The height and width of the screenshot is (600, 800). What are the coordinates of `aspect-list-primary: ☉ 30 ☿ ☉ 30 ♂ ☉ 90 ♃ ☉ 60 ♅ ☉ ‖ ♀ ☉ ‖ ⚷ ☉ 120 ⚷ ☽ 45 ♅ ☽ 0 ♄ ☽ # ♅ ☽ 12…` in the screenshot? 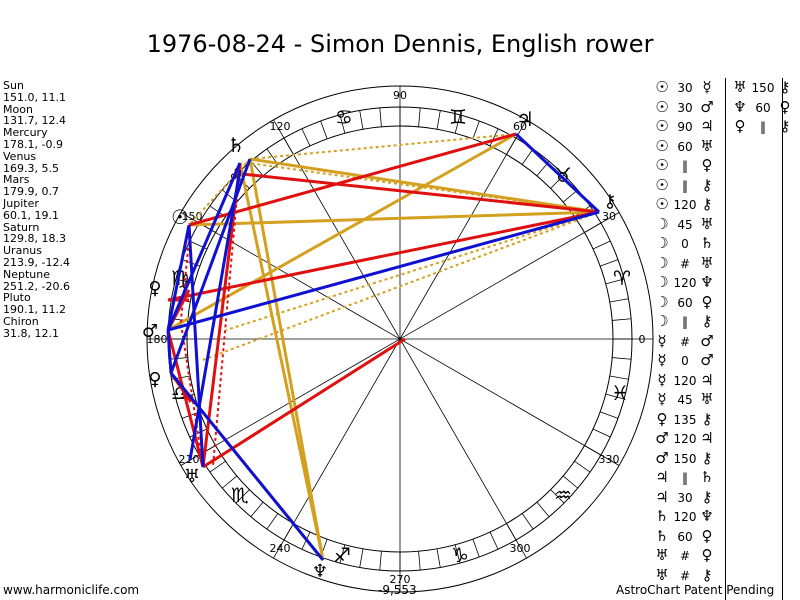 It's located at (697, 331).